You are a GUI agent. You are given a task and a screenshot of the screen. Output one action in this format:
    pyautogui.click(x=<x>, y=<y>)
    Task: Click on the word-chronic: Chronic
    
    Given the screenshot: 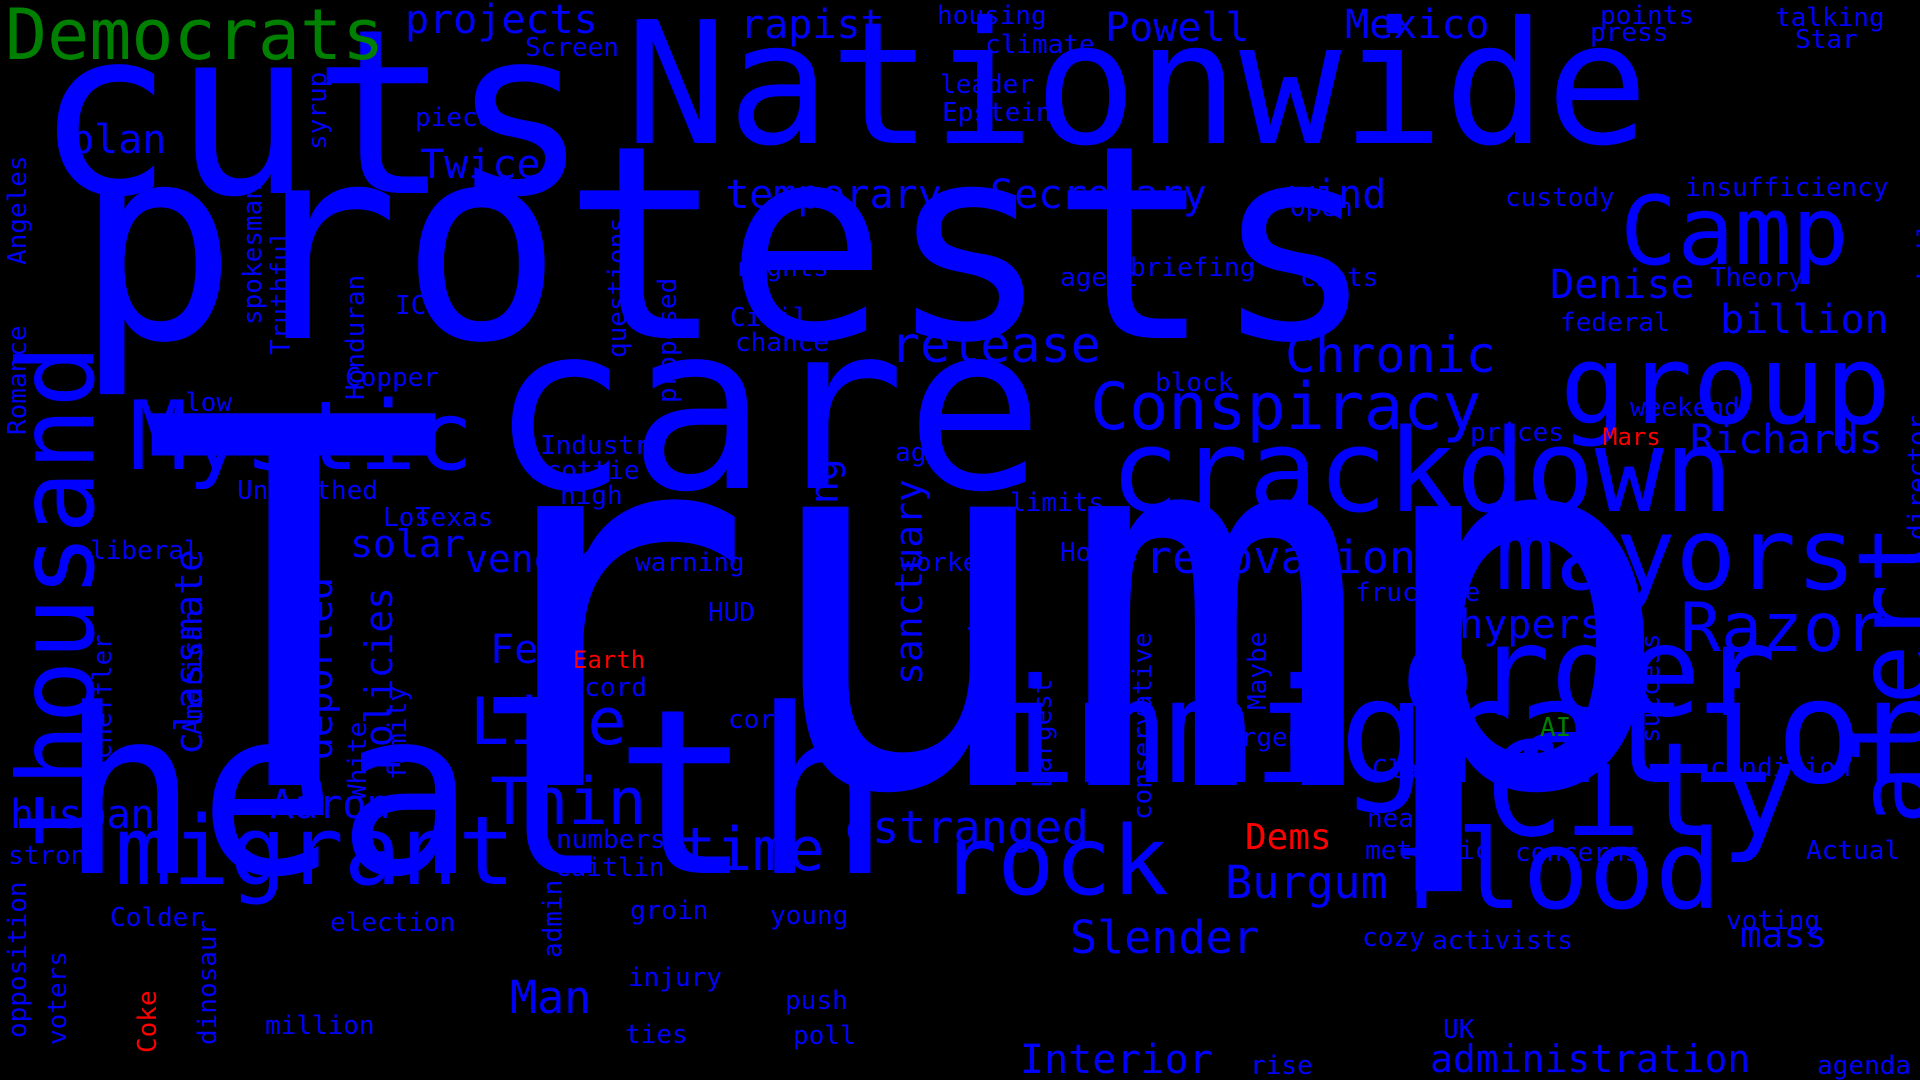 What is the action you would take?
    pyautogui.click(x=1390, y=355)
    